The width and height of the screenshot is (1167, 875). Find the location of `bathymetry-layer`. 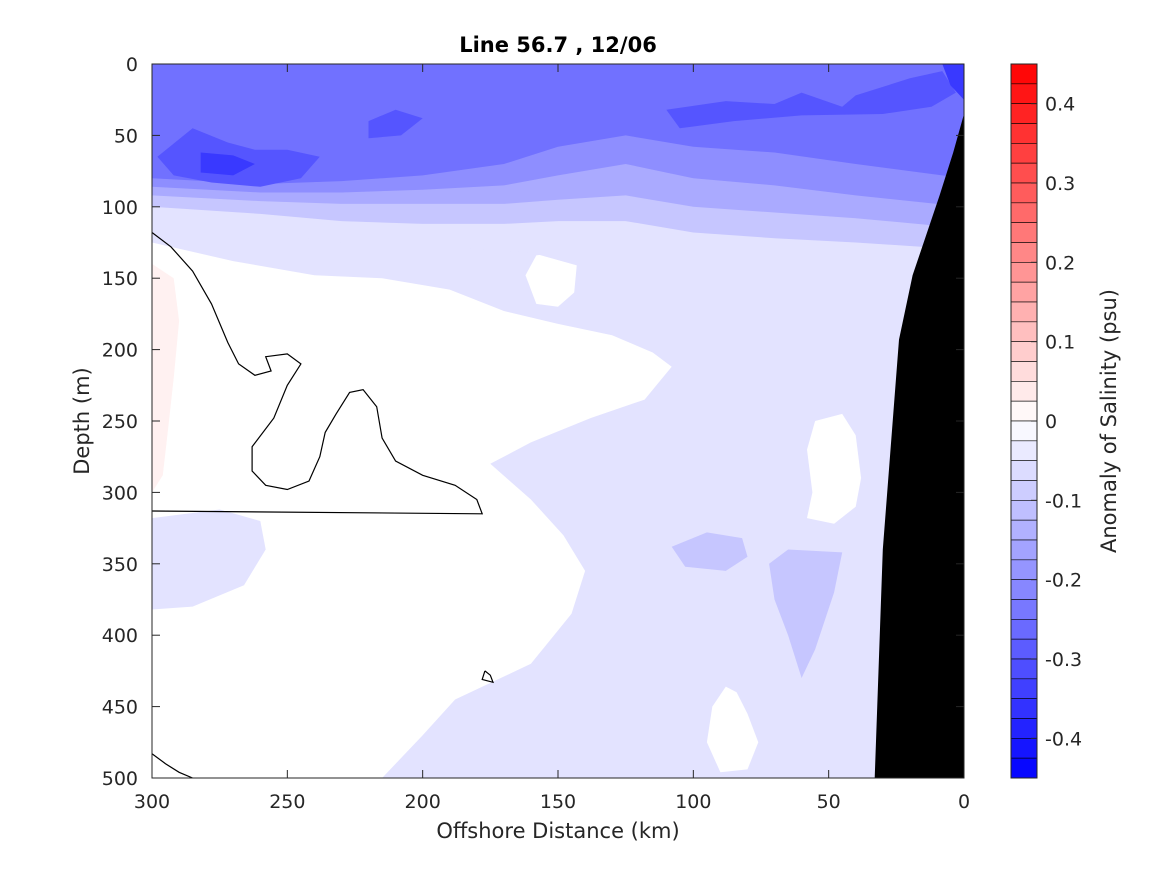

bathymetry-layer is located at coordinates (919, 421).